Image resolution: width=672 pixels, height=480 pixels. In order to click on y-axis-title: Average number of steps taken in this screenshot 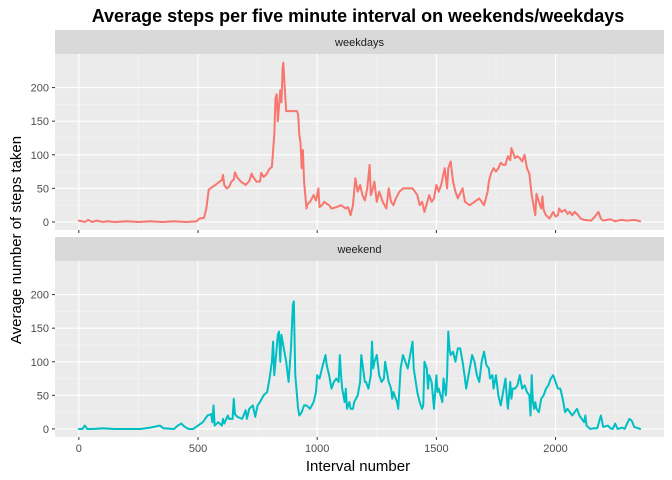, I will do `click(16, 240)`.